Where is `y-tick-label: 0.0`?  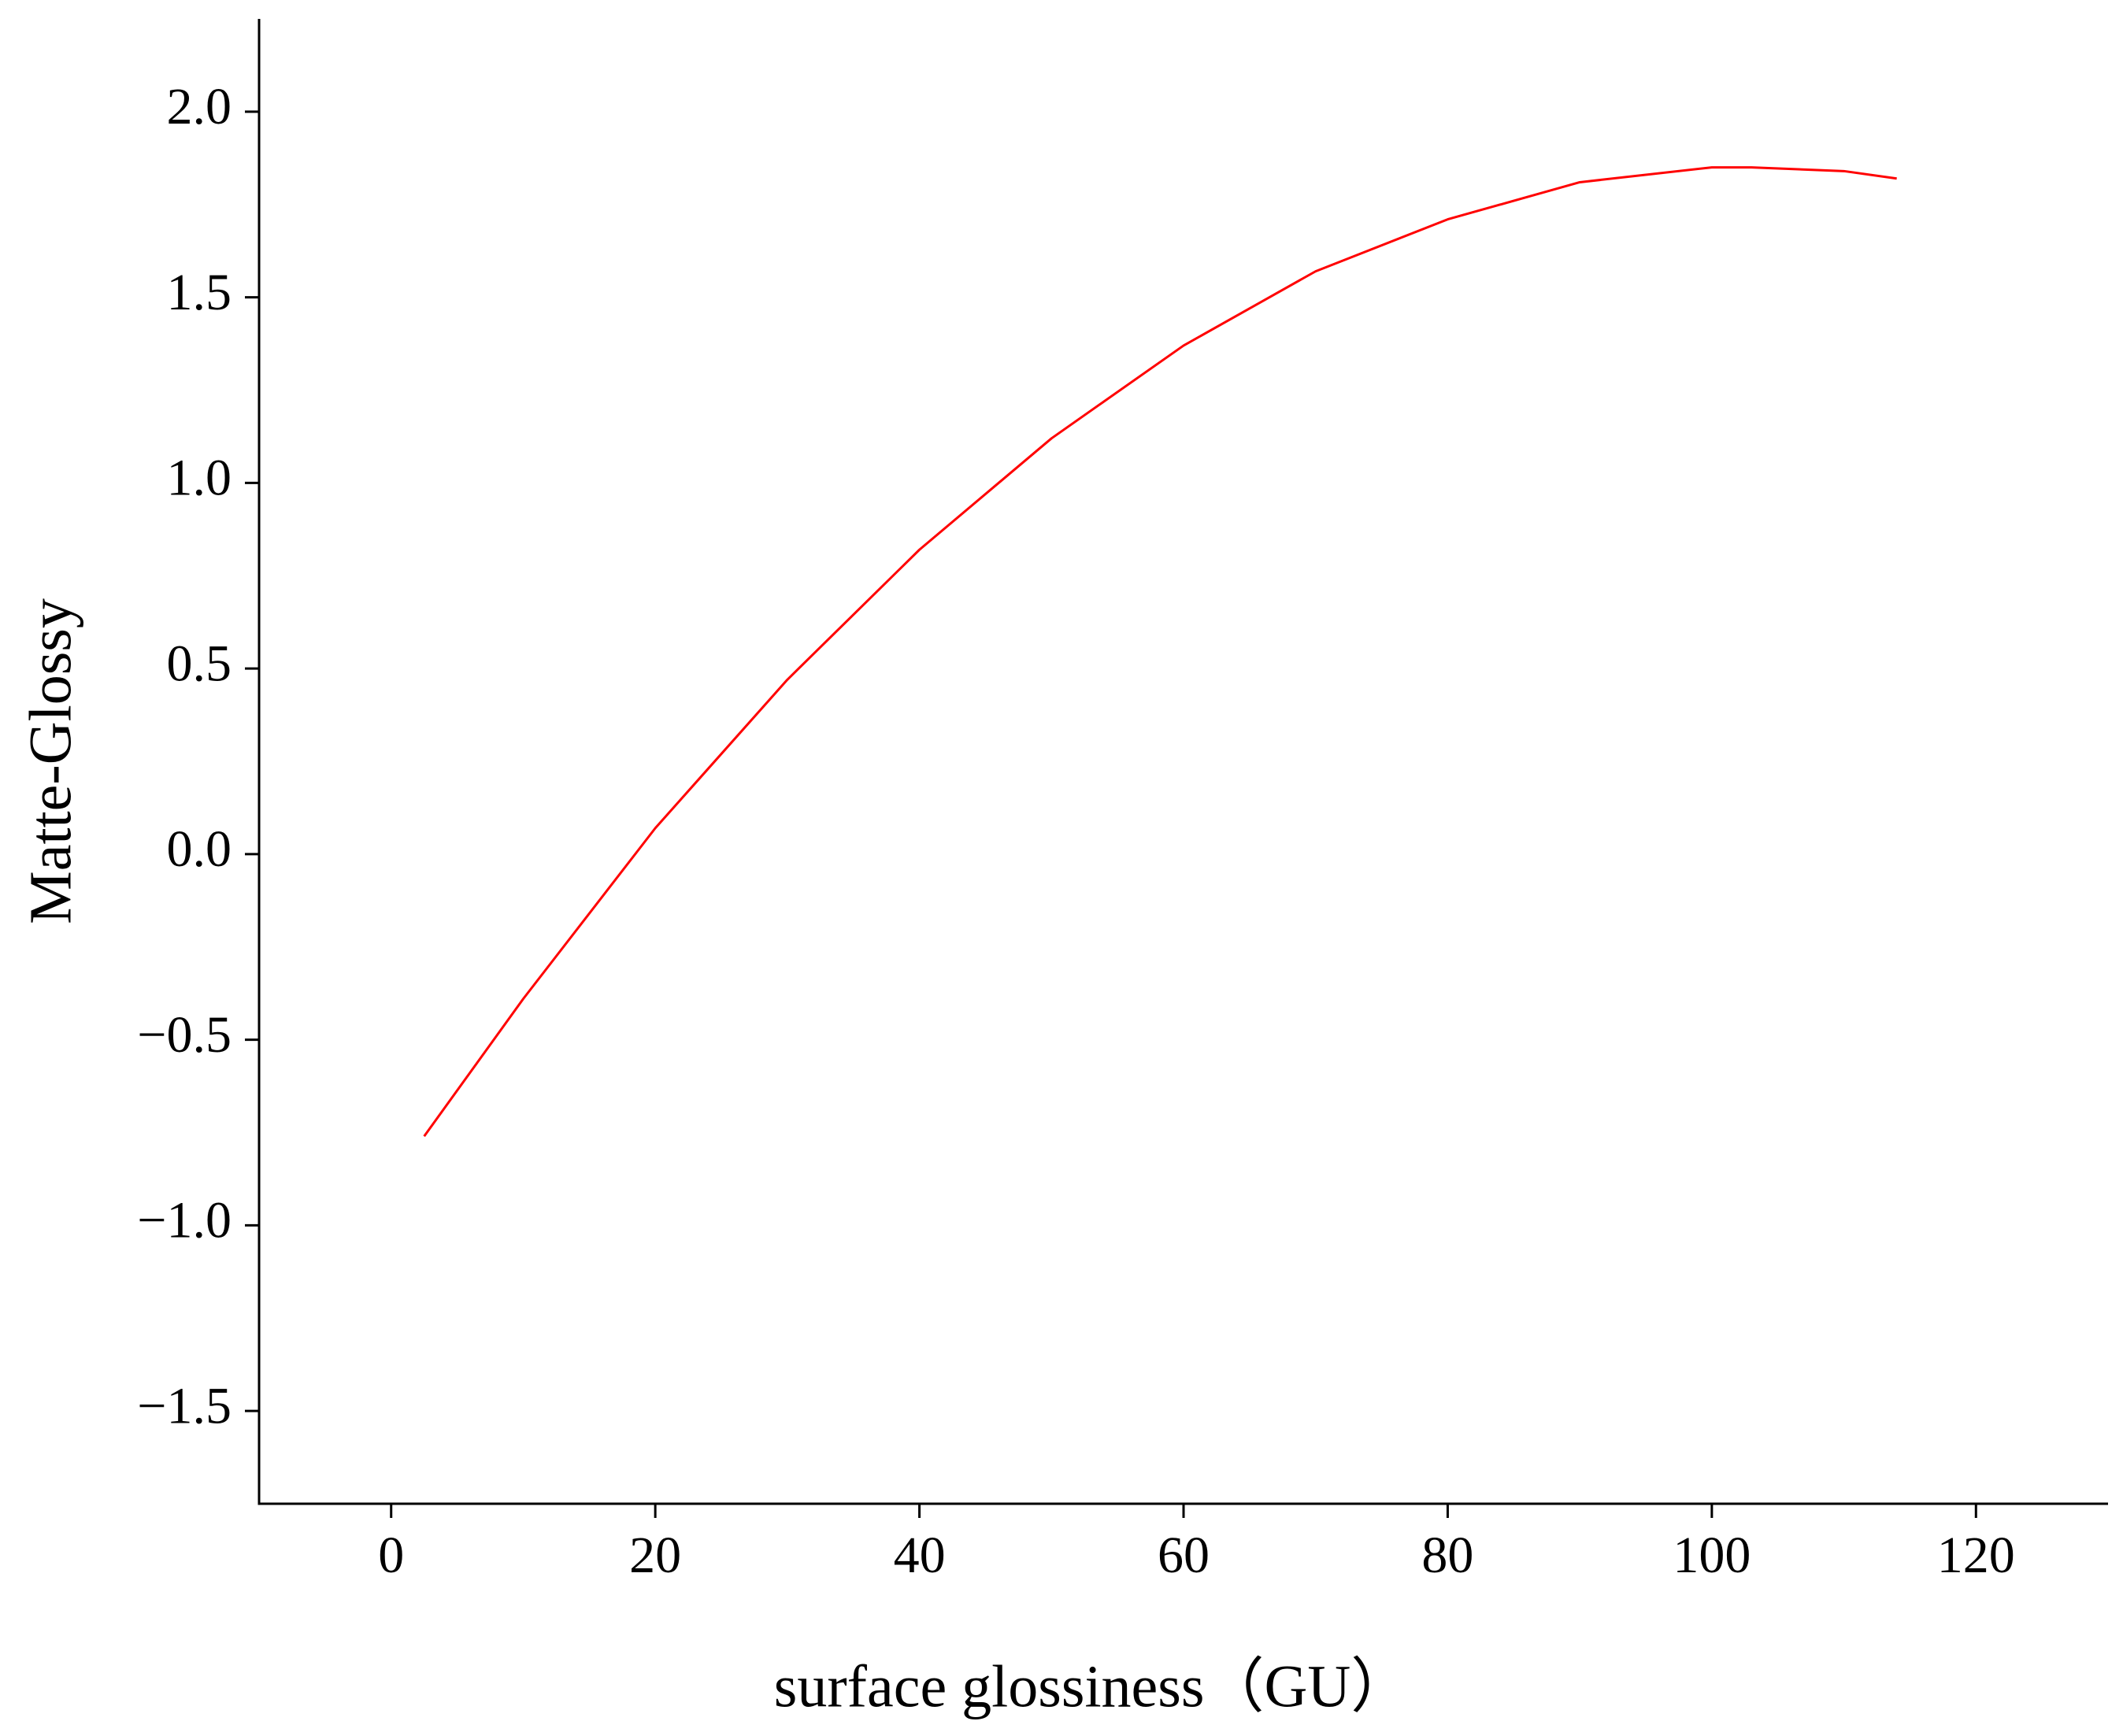
y-tick-label: 0.0 is located at coordinates (199, 849).